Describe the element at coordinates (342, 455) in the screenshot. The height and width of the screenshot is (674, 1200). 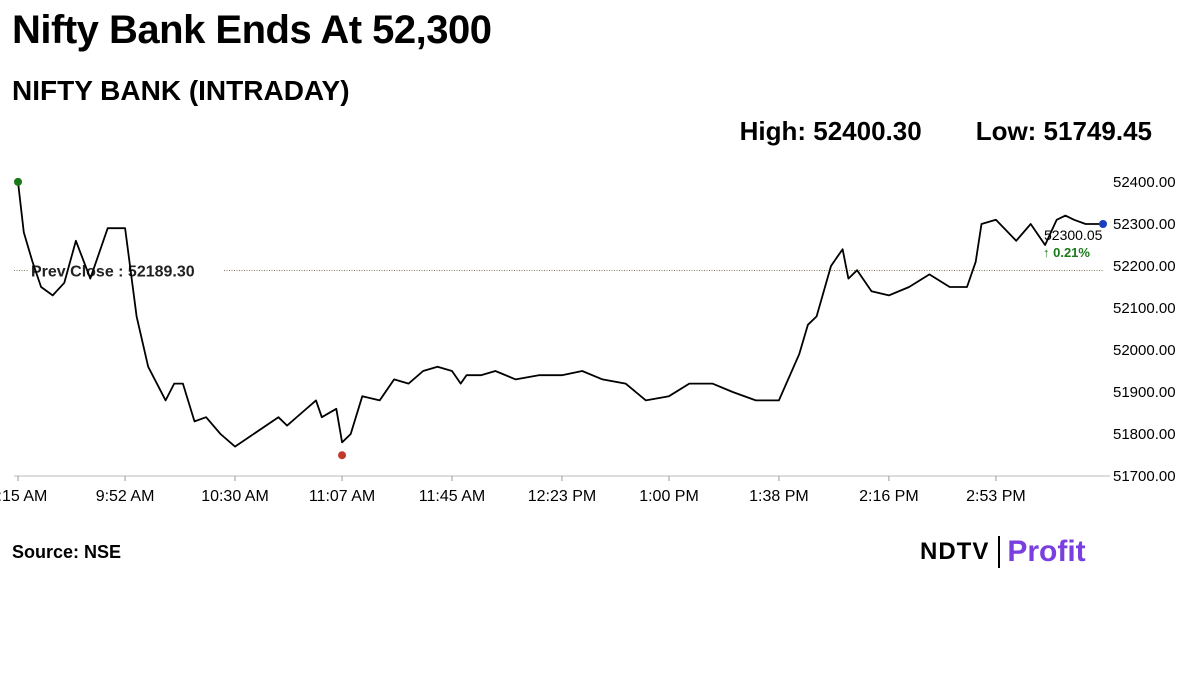
I see `low-marker` at that location.